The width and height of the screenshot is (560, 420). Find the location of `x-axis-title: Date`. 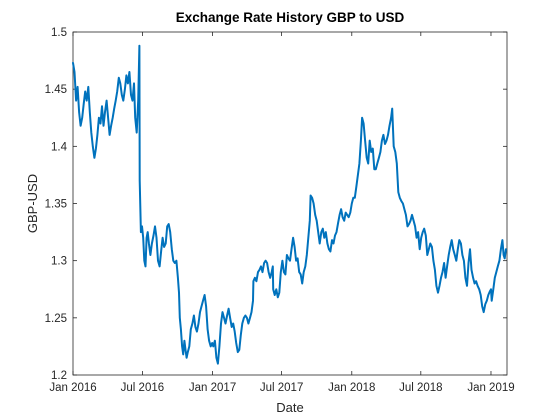

x-axis-title: Date is located at coordinates (289, 407).